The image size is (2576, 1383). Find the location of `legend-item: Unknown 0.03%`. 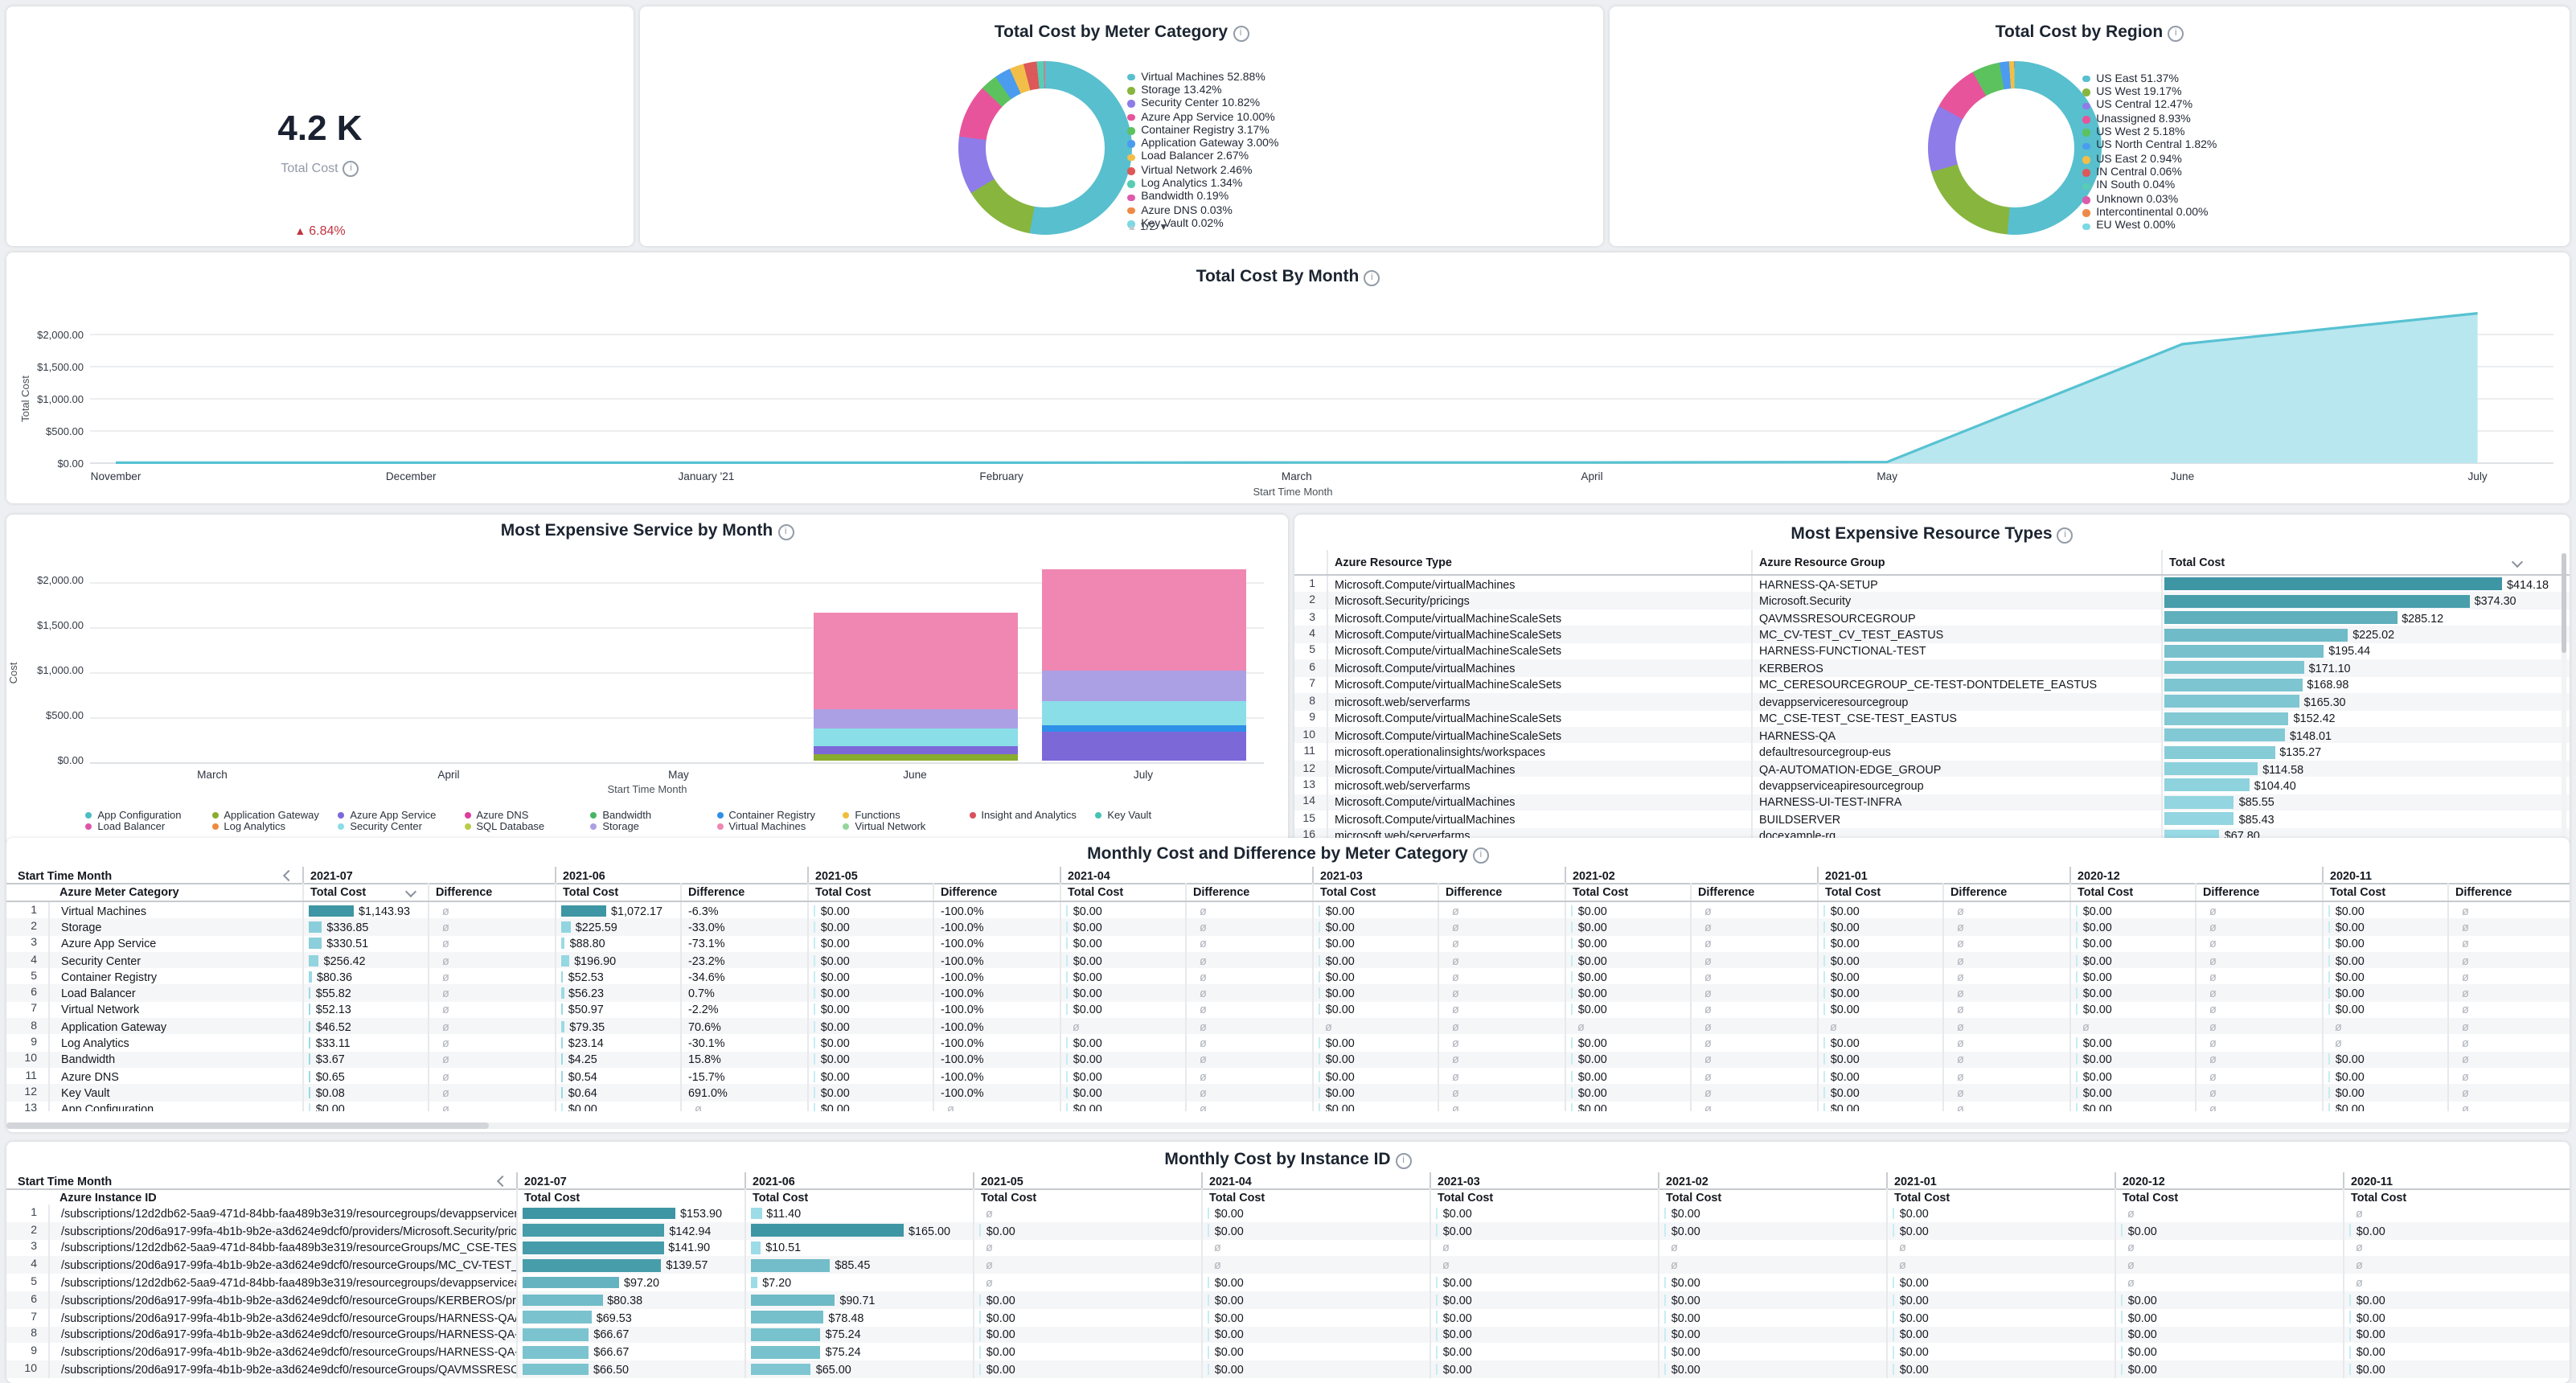

legend-item: Unknown 0.03% is located at coordinates (2323, 200).